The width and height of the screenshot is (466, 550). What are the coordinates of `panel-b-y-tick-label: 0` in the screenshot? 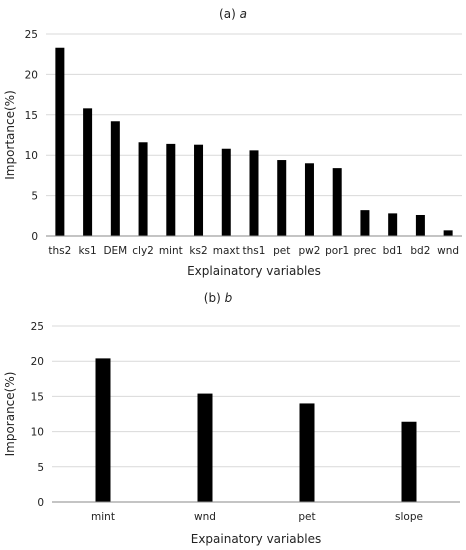 It's located at (40, 503).